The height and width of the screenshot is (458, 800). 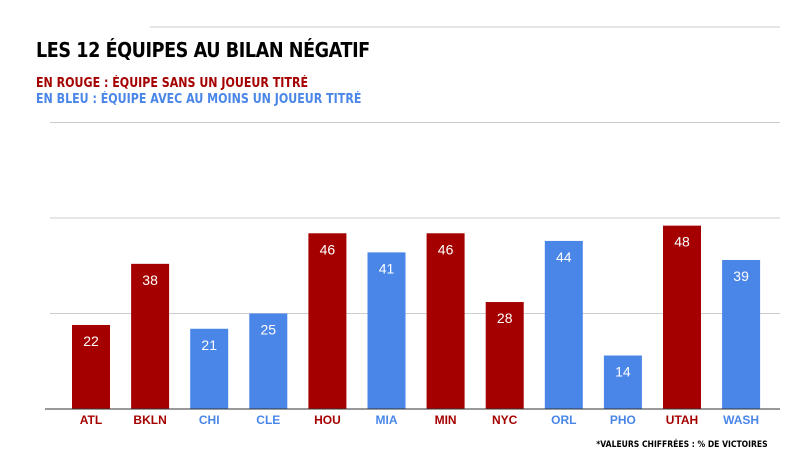 What do you see at coordinates (149, 420) in the screenshot?
I see `x-tick-label: BKLN` at bounding box center [149, 420].